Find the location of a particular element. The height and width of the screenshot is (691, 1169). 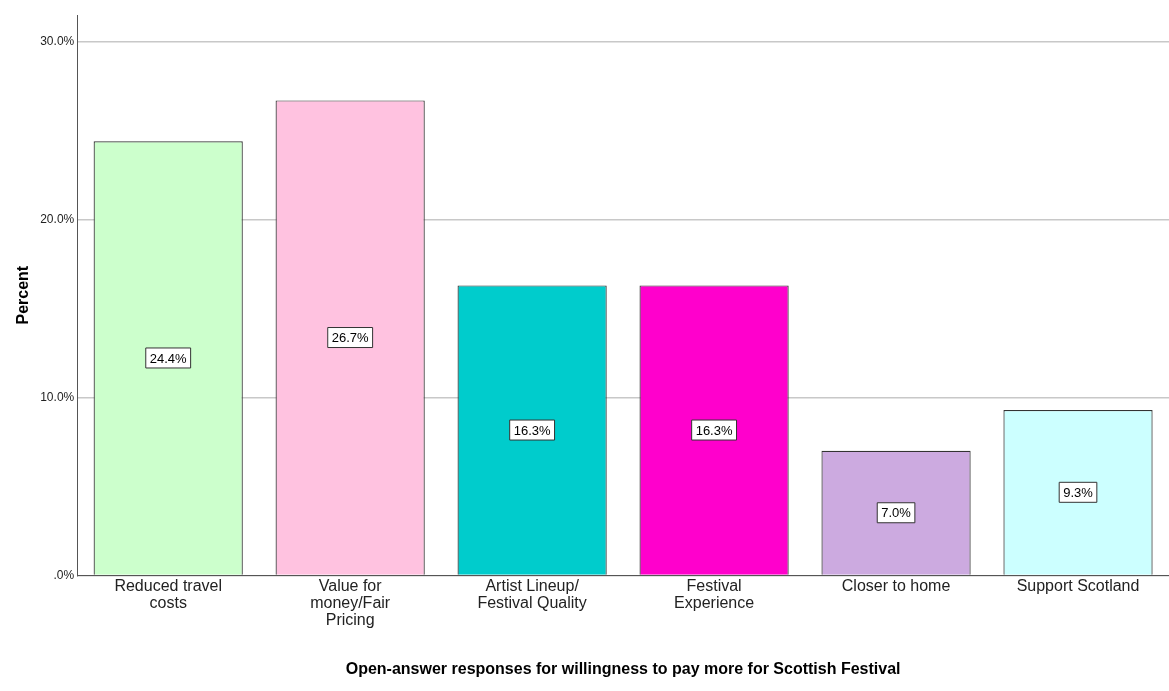

y-tick-label: .0% is located at coordinates (64, 574).